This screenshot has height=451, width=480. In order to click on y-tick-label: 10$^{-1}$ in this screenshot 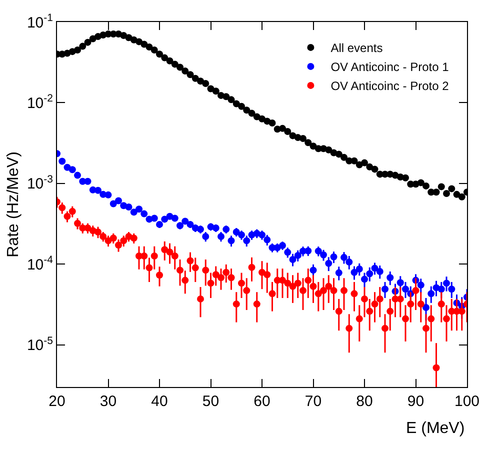, I will do `click(40, 22)`.